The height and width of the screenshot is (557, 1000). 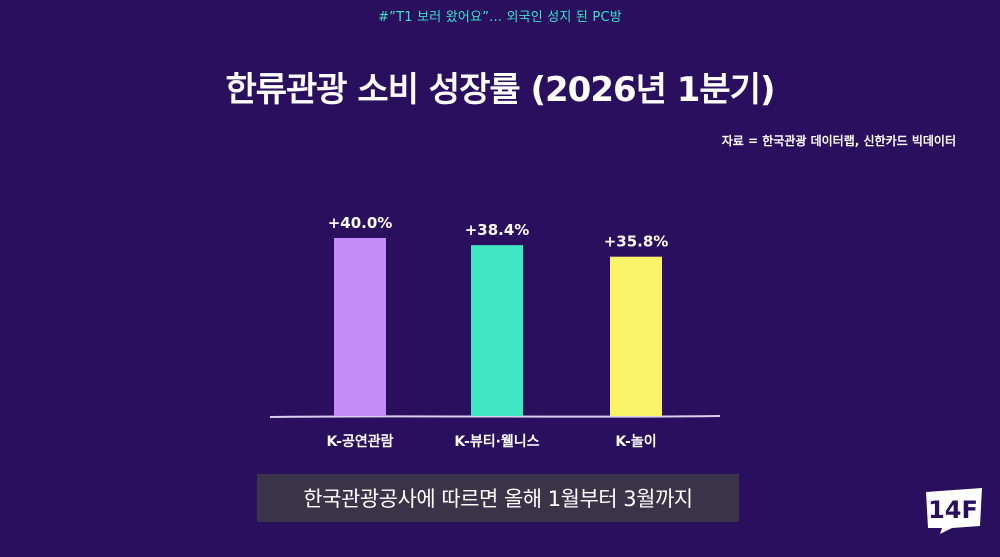 What do you see at coordinates (495, 416) in the screenshot?
I see `x-axis-line` at bounding box center [495, 416].